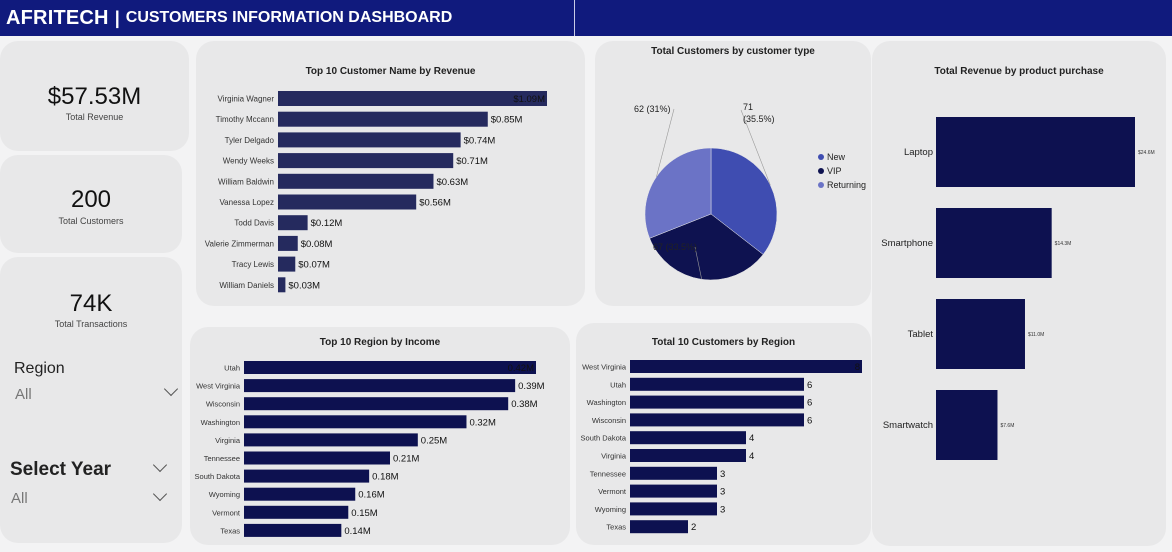 Image resolution: width=1172 pixels, height=552 pixels. I want to click on year-dropdown-chevron-icon, so click(160, 494).